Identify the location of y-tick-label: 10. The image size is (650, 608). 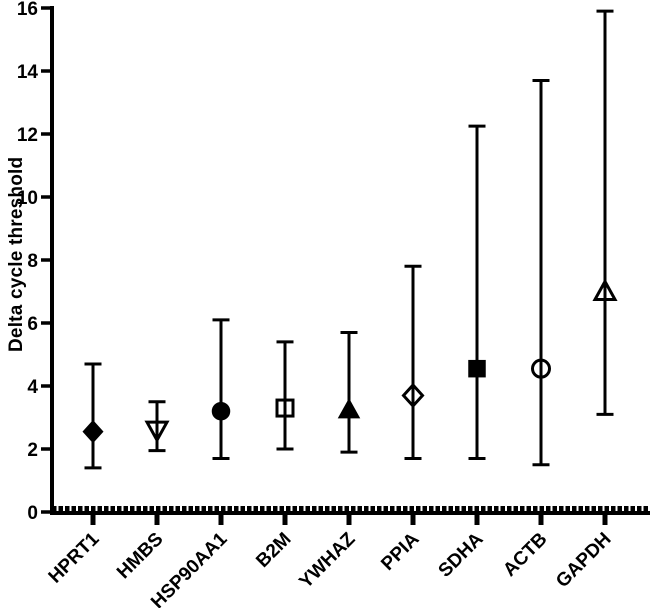
(27, 198).